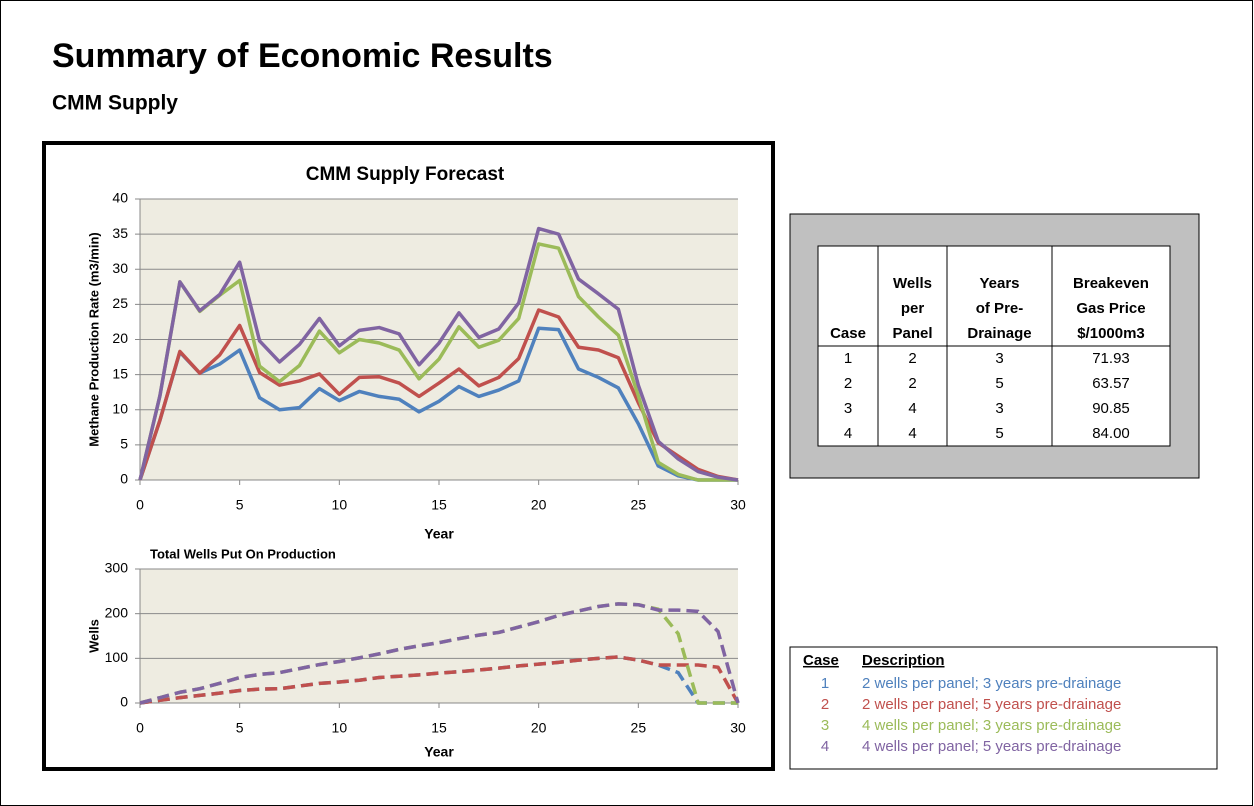 The height and width of the screenshot is (806, 1254). Describe the element at coordinates (825, 725) in the screenshot. I see `legend-case: 3` at that location.